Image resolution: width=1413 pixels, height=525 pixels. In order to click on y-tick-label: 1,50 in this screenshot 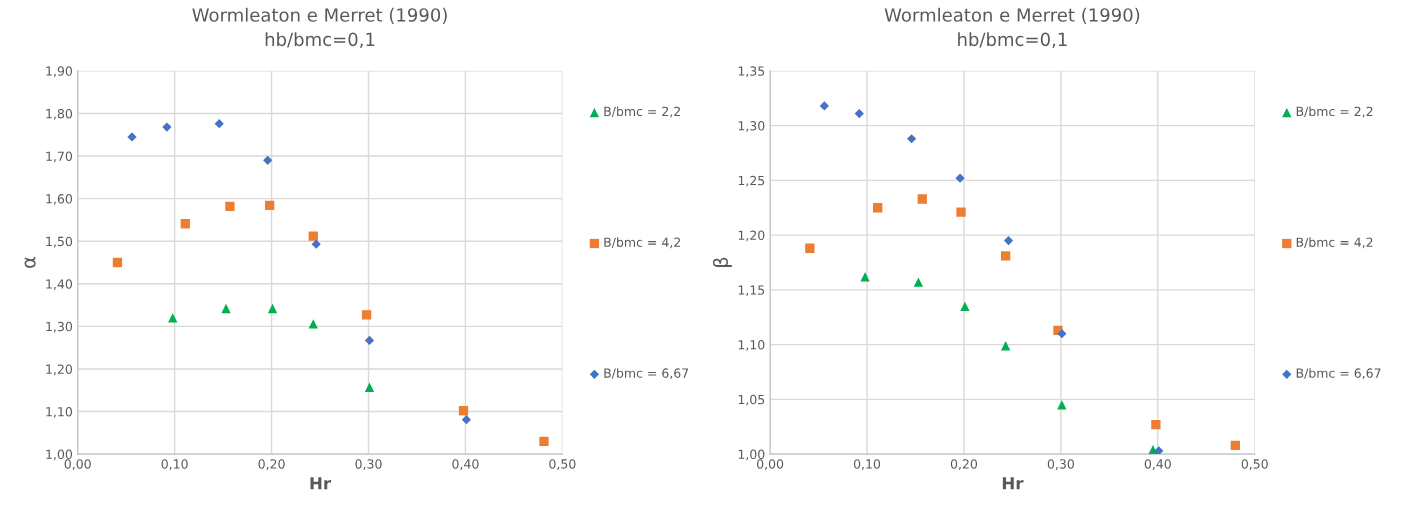, I will do `click(59, 242)`.